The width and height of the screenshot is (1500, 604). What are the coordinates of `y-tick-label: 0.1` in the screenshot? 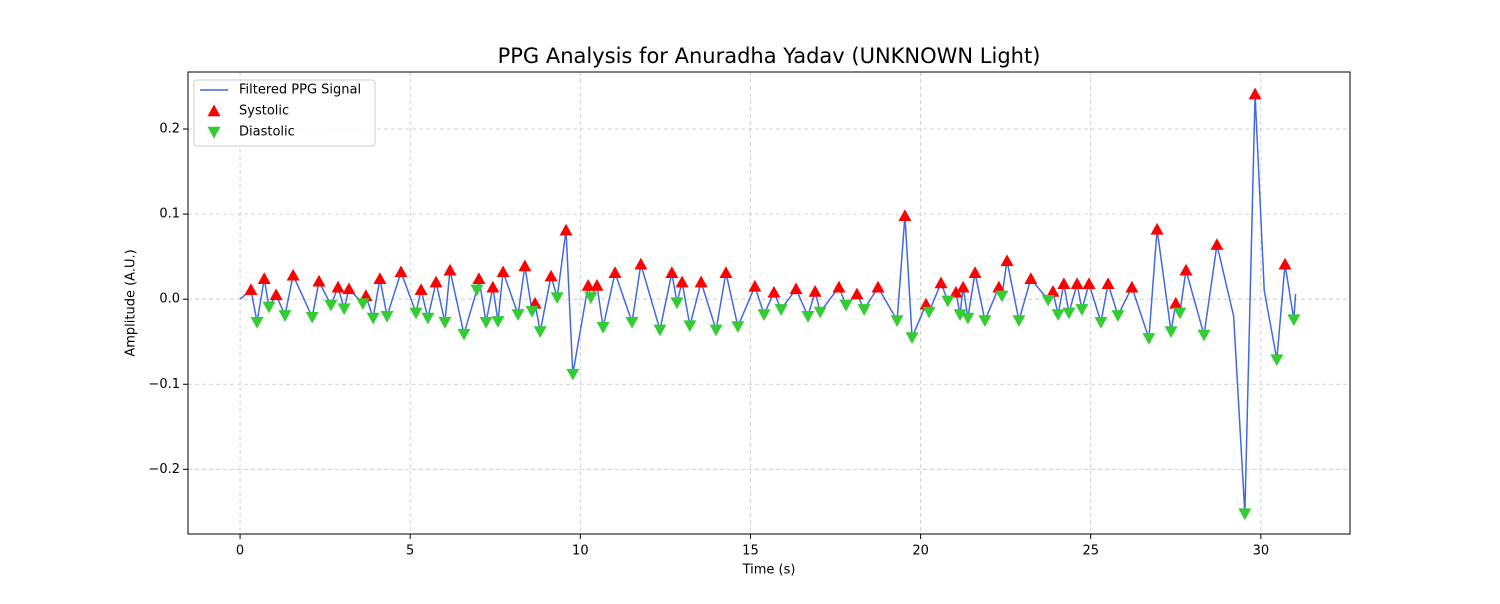 It's located at (169, 214).